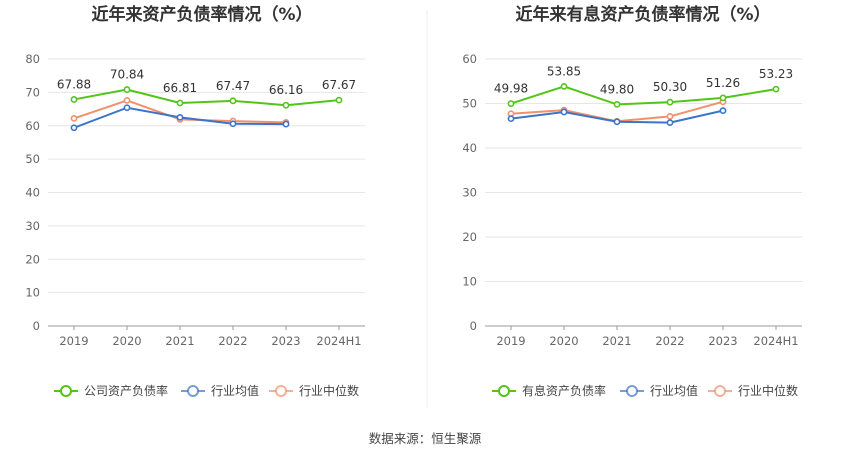 The image size is (850, 459). What do you see at coordinates (74, 84) in the screenshot?
I see `data-label: 67.88` at bounding box center [74, 84].